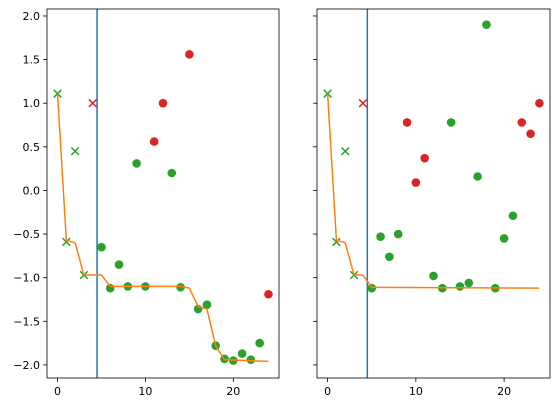  I want to click on y-tick-label-4: 0.0, so click(32, 190).